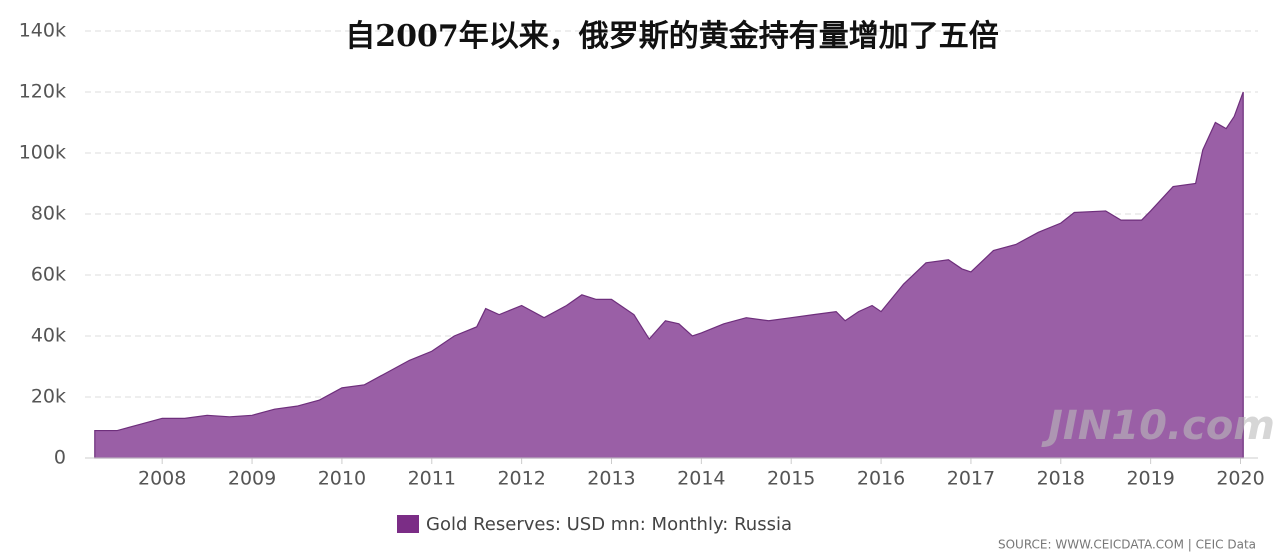 The image size is (1280, 560). Describe the element at coordinates (60, 458) in the screenshot. I see `y-tick-label: 0` at that location.